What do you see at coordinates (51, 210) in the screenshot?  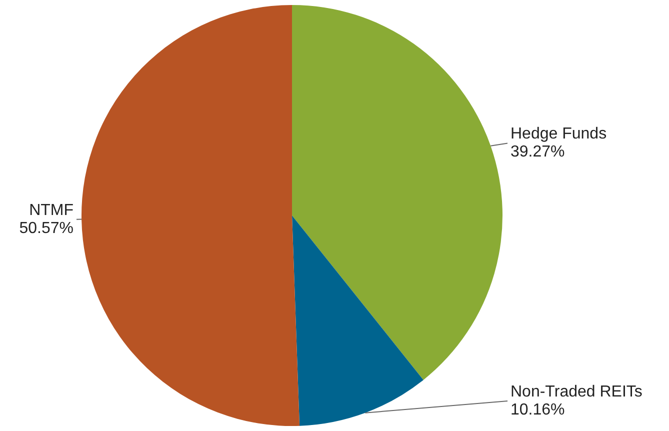 I see `slice-label: NTMF` at bounding box center [51, 210].